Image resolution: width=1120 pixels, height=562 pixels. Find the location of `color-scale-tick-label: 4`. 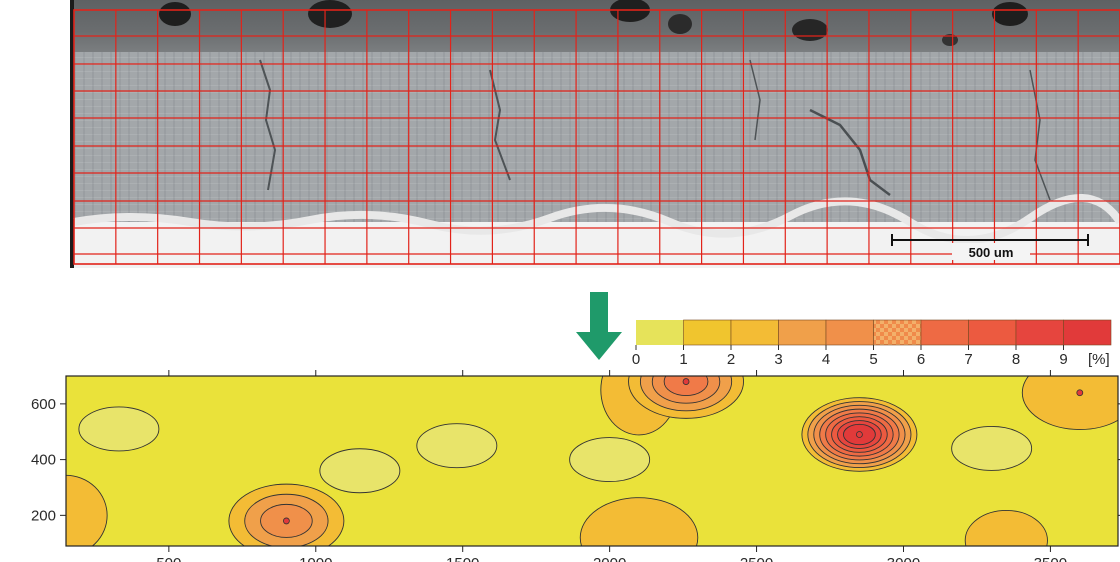

color-scale-tick-label: 4 is located at coordinates (826, 359).